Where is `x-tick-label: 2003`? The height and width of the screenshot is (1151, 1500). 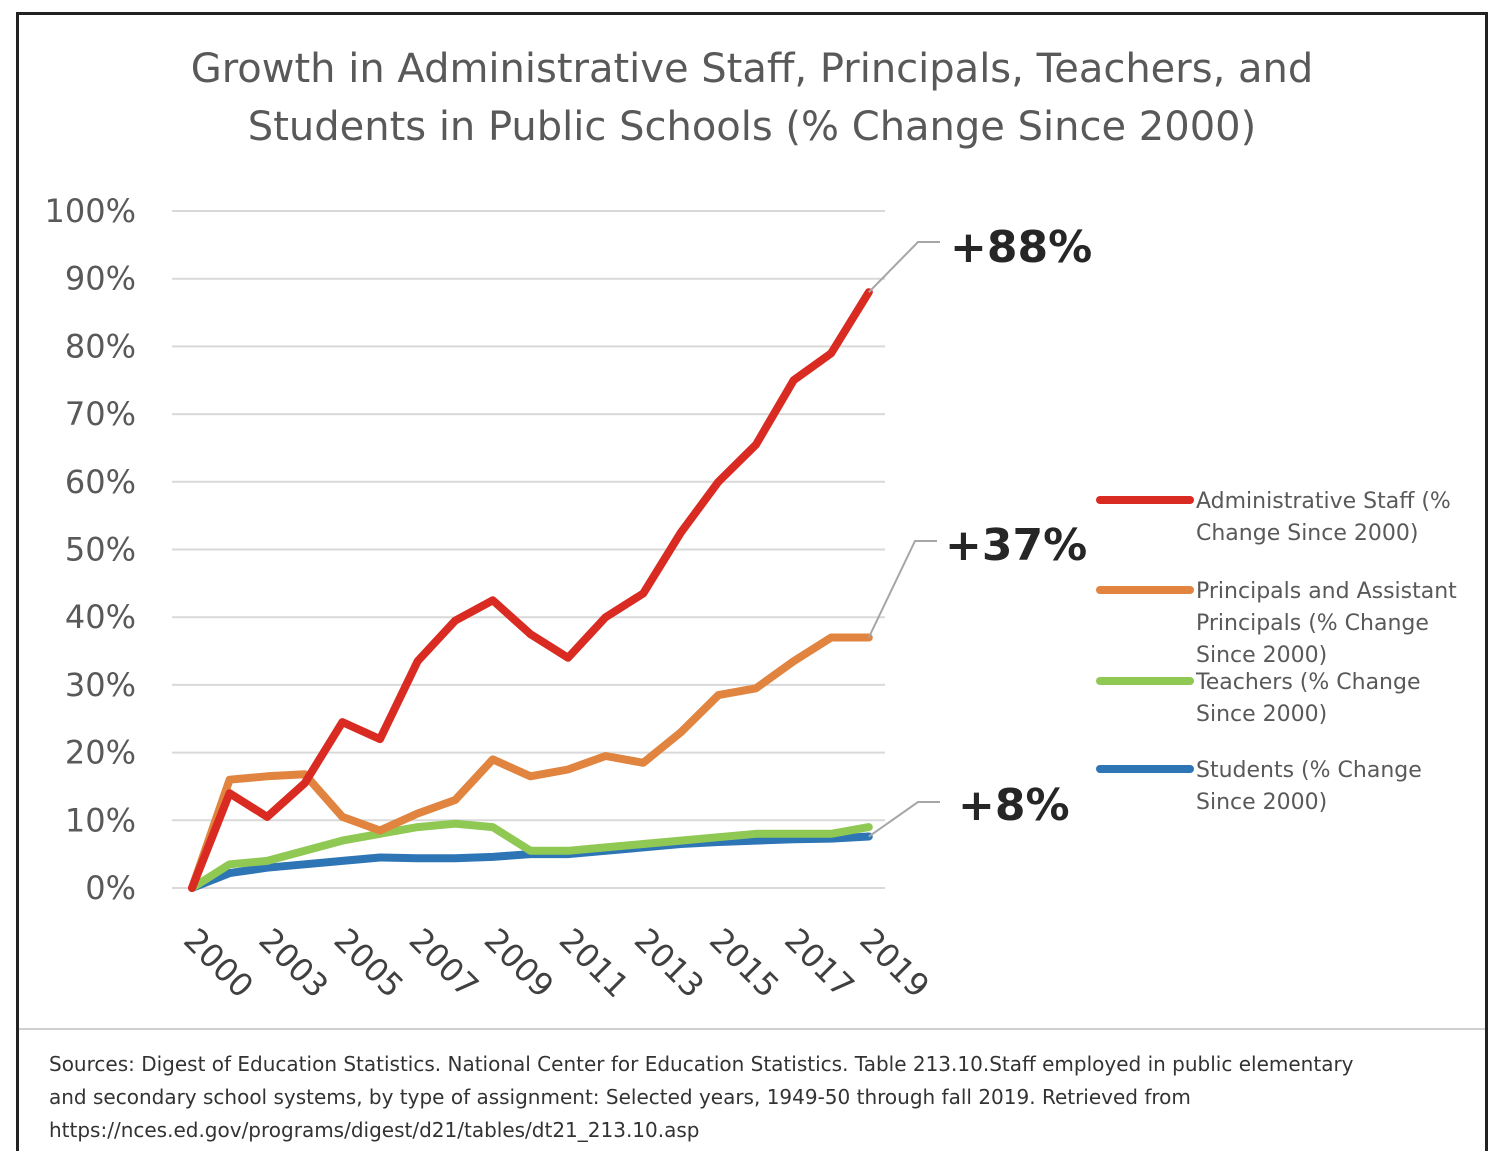
x-tick-label: 2003 is located at coordinates (293, 963).